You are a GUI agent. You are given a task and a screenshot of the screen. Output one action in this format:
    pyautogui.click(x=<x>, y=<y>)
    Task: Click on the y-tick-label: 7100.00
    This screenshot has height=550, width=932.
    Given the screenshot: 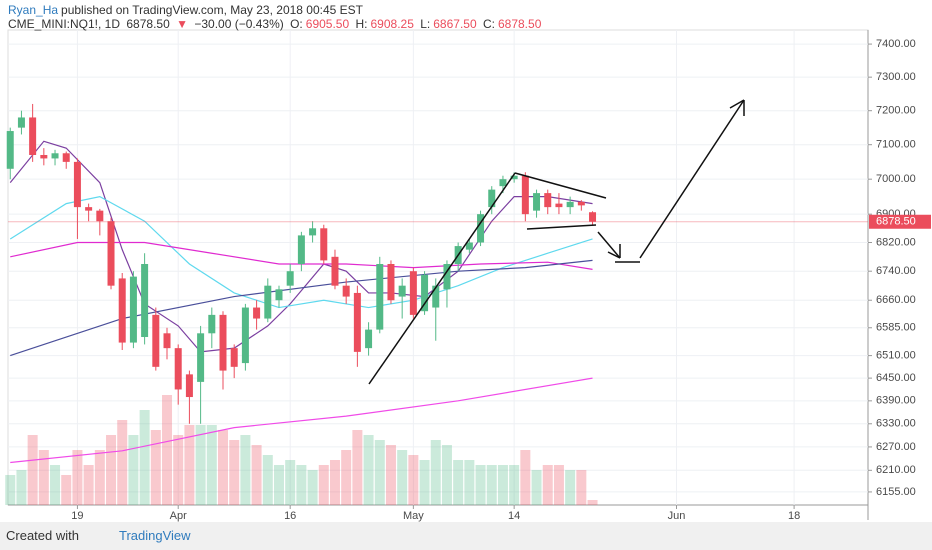 What is the action you would take?
    pyautogui.click(x=896, y=145)
    